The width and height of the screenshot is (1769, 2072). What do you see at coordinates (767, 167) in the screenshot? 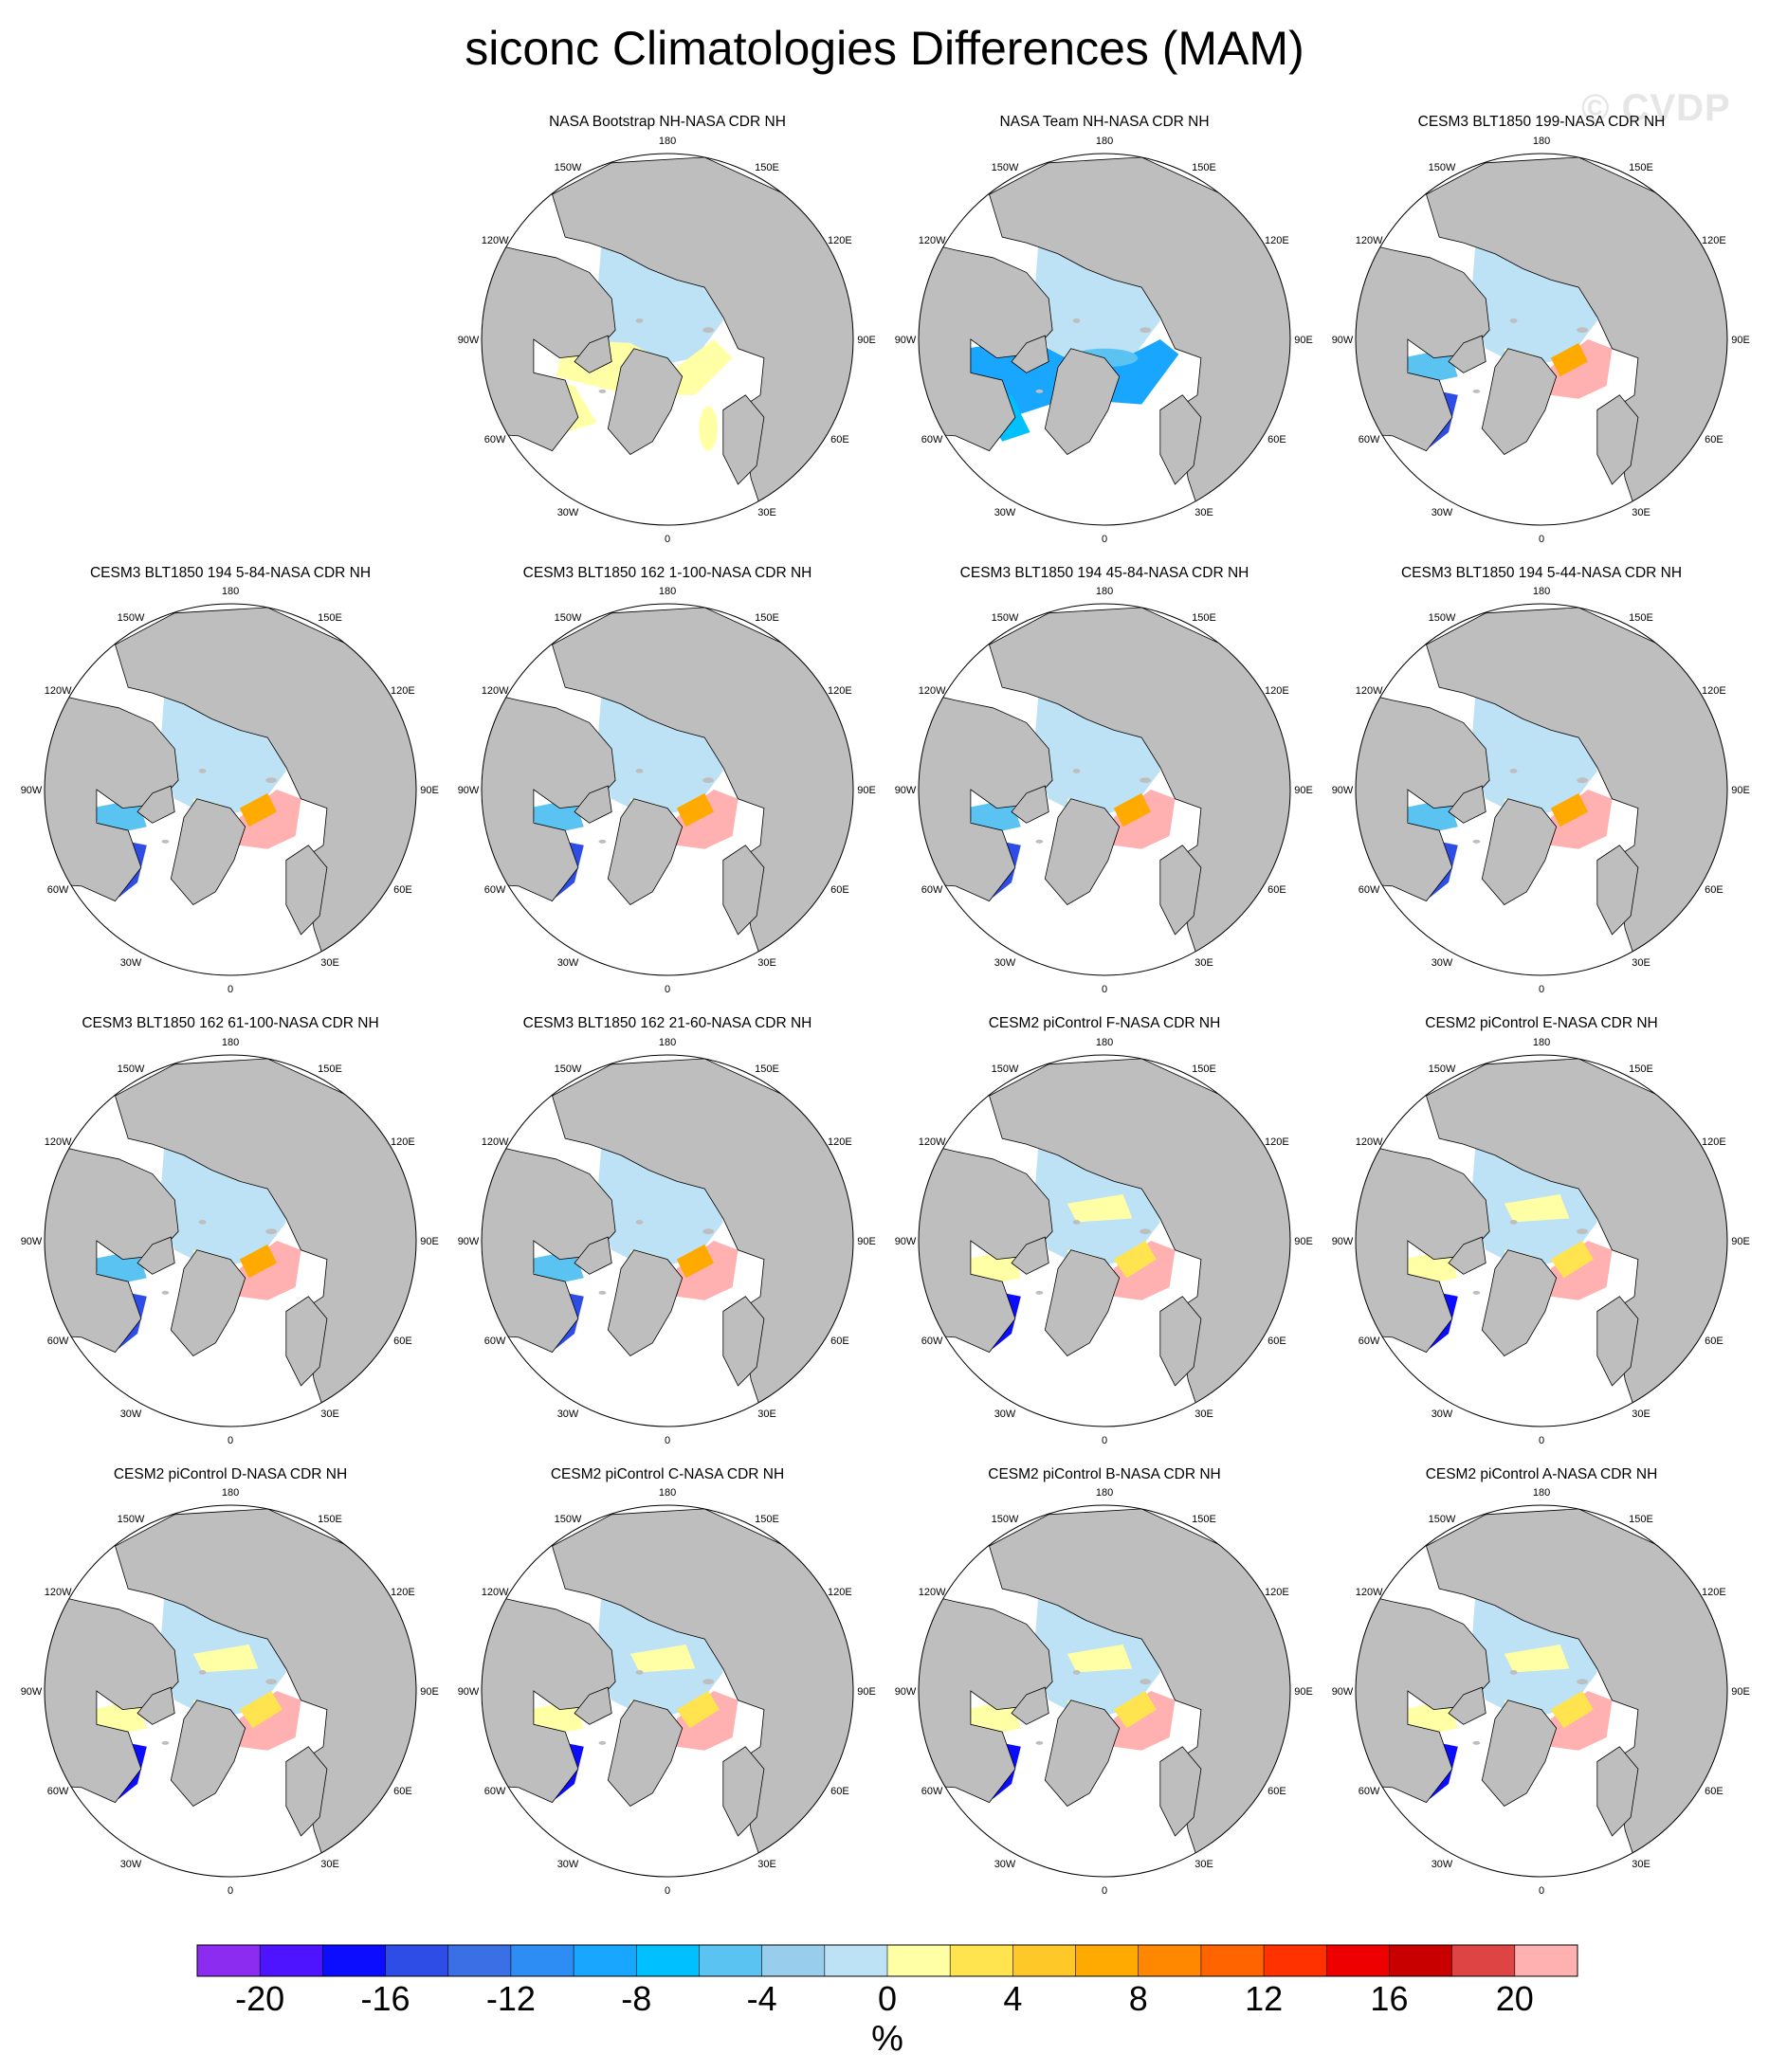
I see `longitude-label: 150E` at bounding box center [767, 167].